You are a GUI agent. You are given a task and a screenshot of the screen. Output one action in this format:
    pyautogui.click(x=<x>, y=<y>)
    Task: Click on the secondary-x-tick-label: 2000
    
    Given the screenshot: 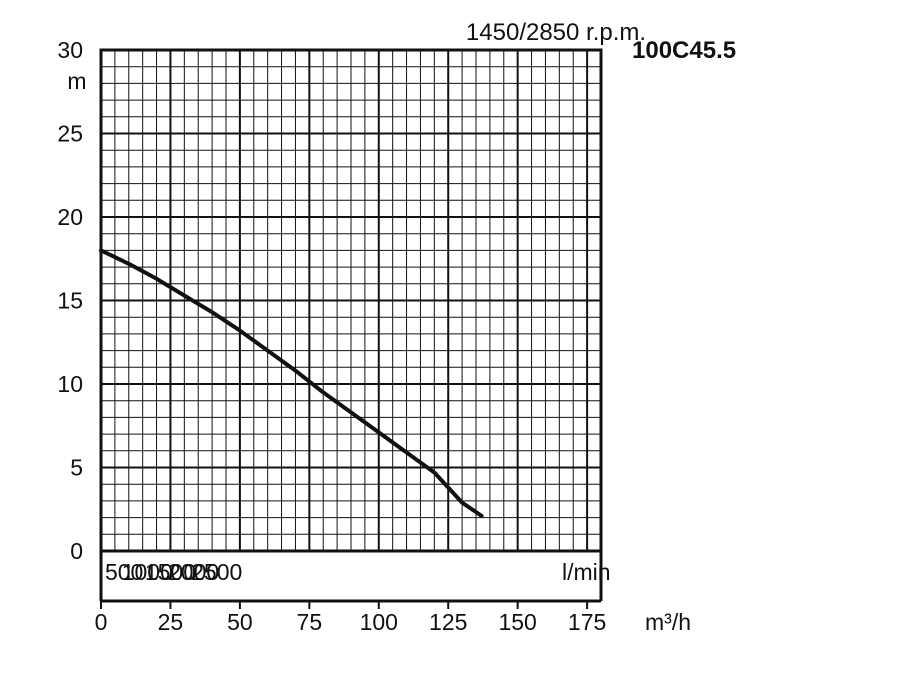 What is the action you would take?
    pyautogui.click(x=193, y=572)
    